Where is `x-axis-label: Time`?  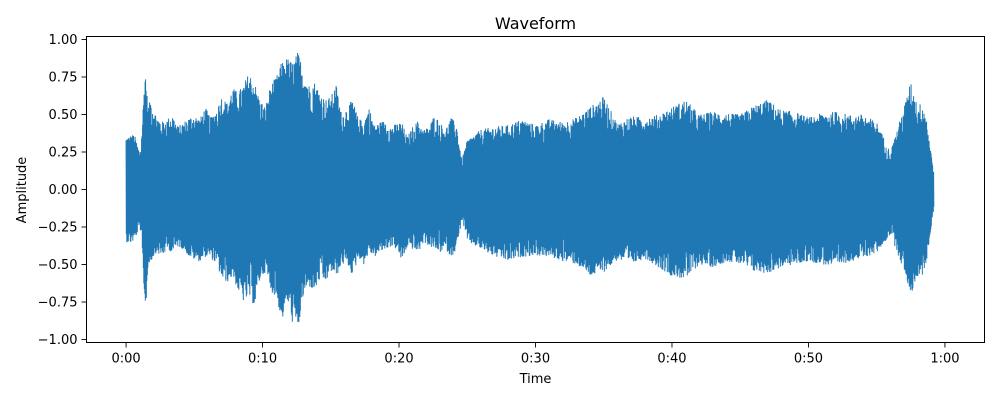 x-axis-label: Time is located at coordinates (535, 379).